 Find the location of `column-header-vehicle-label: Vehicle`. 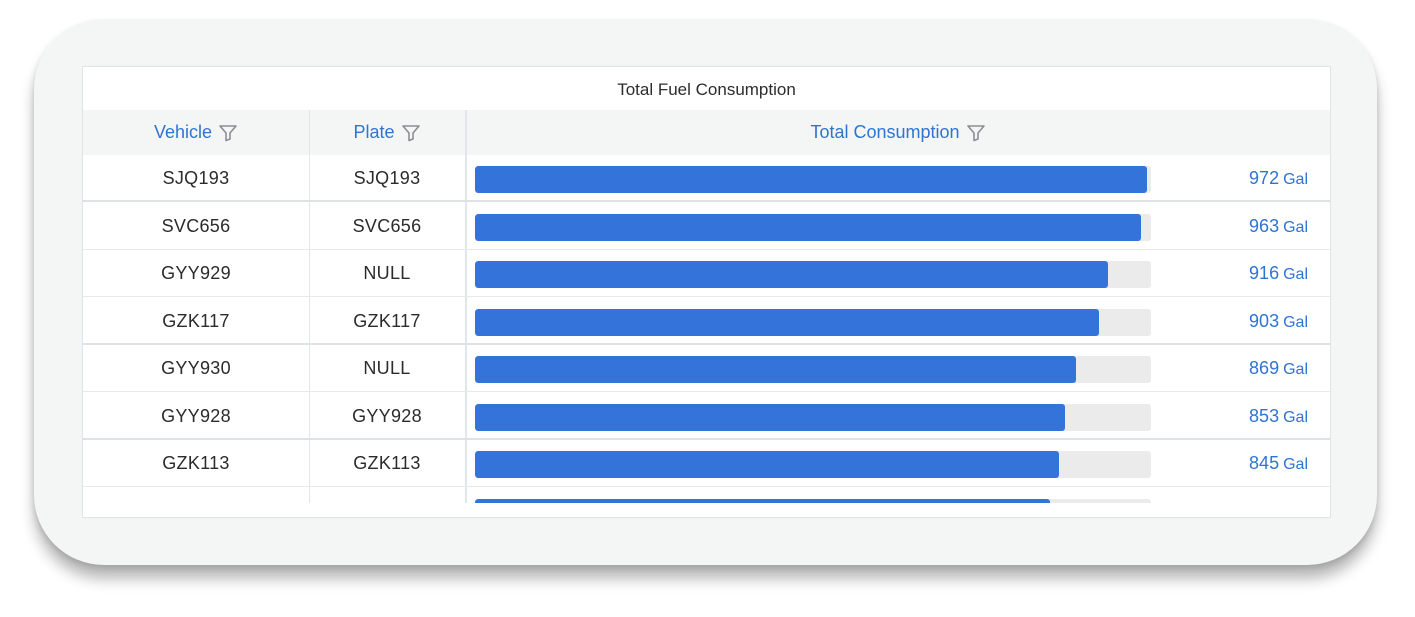

column-header-vehicle-label: Vehicle is located at coordinates (183, 132).